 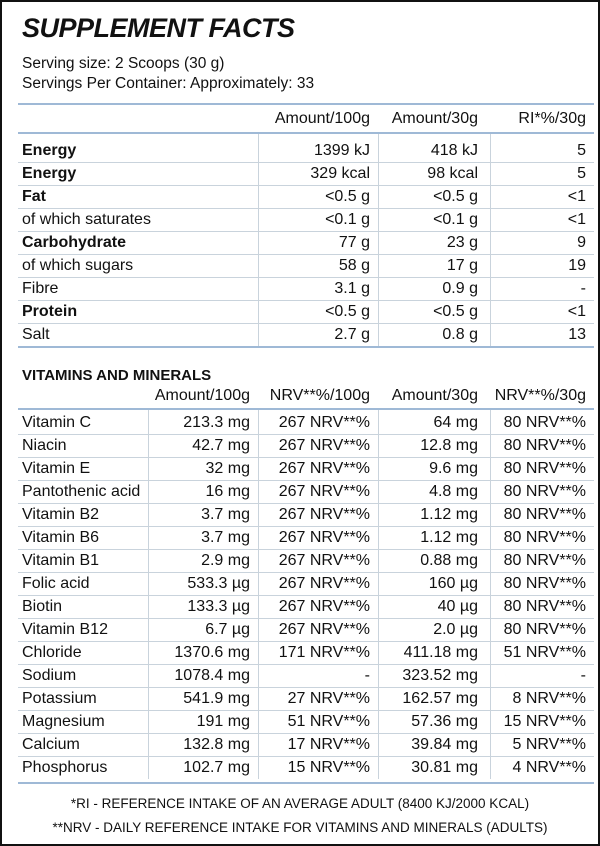 I want to click on nutrient-value: 4.8 mg, so click(x=453, y=491).